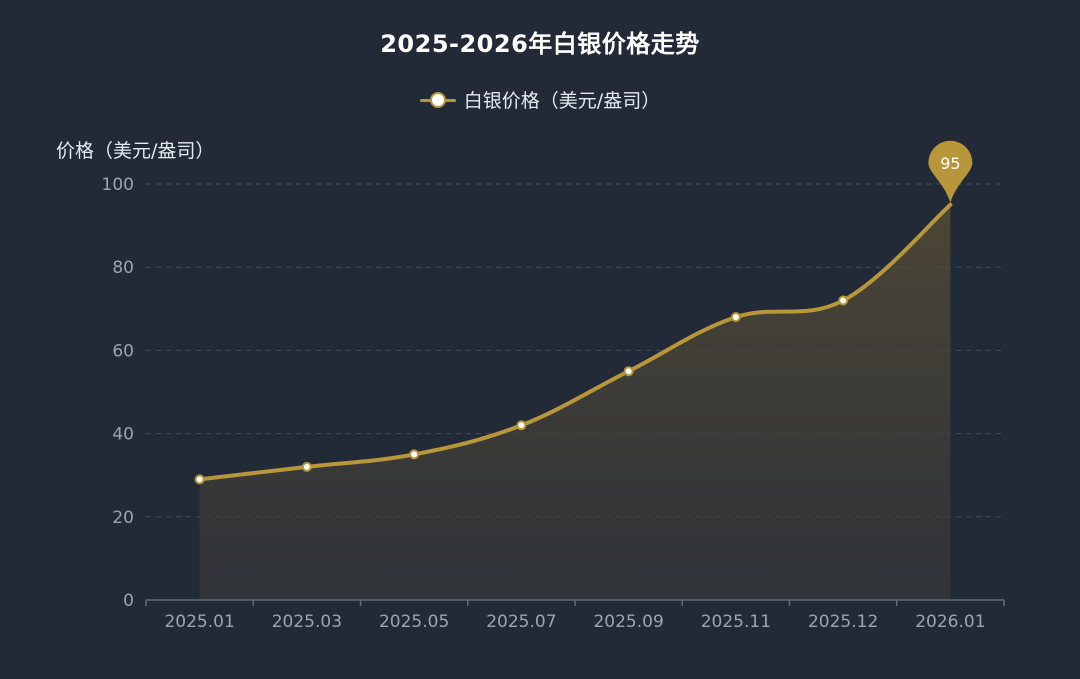 This screenshot has height=679, width=1080. What do you see at coordinates (843, 622) in the screenshot?
I see `x-tick-label: 2025.12` at bounding box center [843, 622].